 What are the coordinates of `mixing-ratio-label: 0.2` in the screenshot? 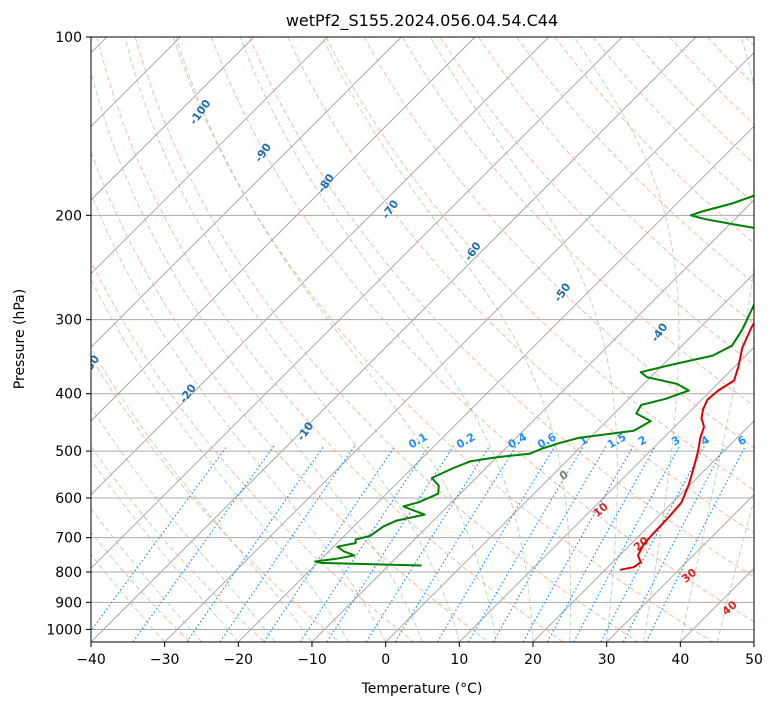 It's located at (465, 440).